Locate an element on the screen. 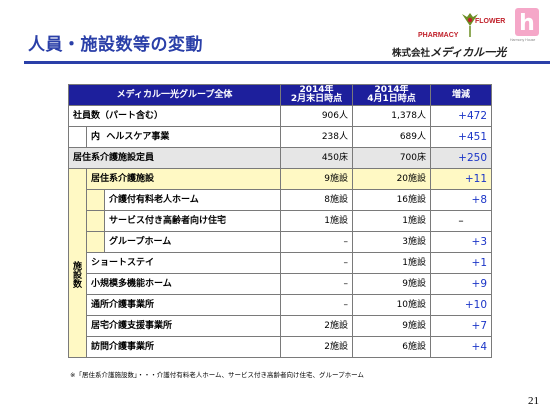 The width and height of the screenshot is (560, 420). header-feb-col: 2014年 2月末日時点 is located at coordinates (317, 95).